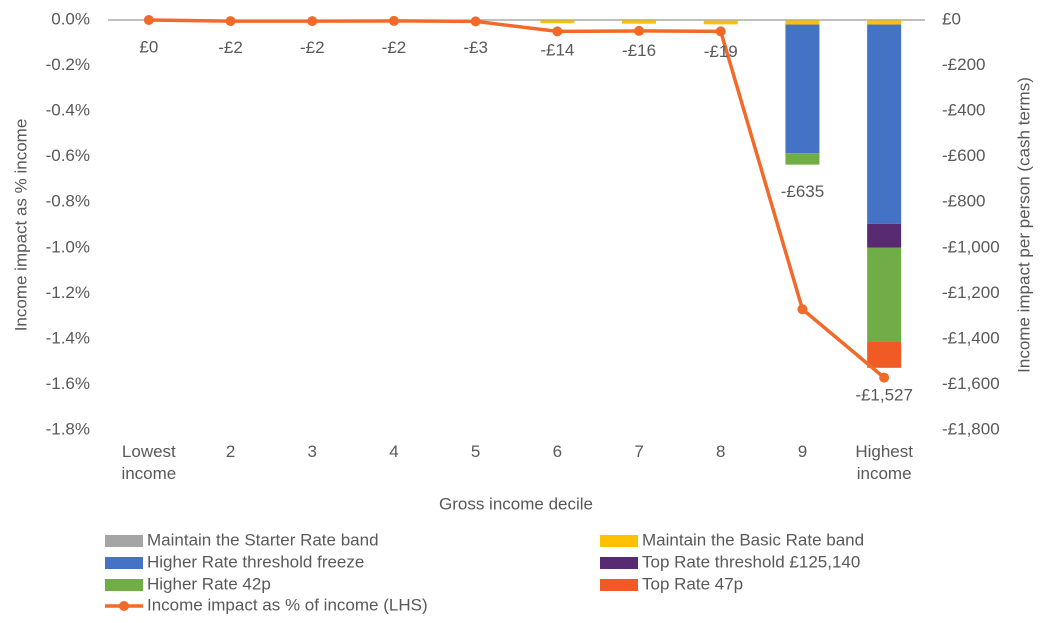 This screenshot has height=623, width=1047. Describe the element at coordinates (124, 606) in the screenshot. I see `legend-marker` at that location.